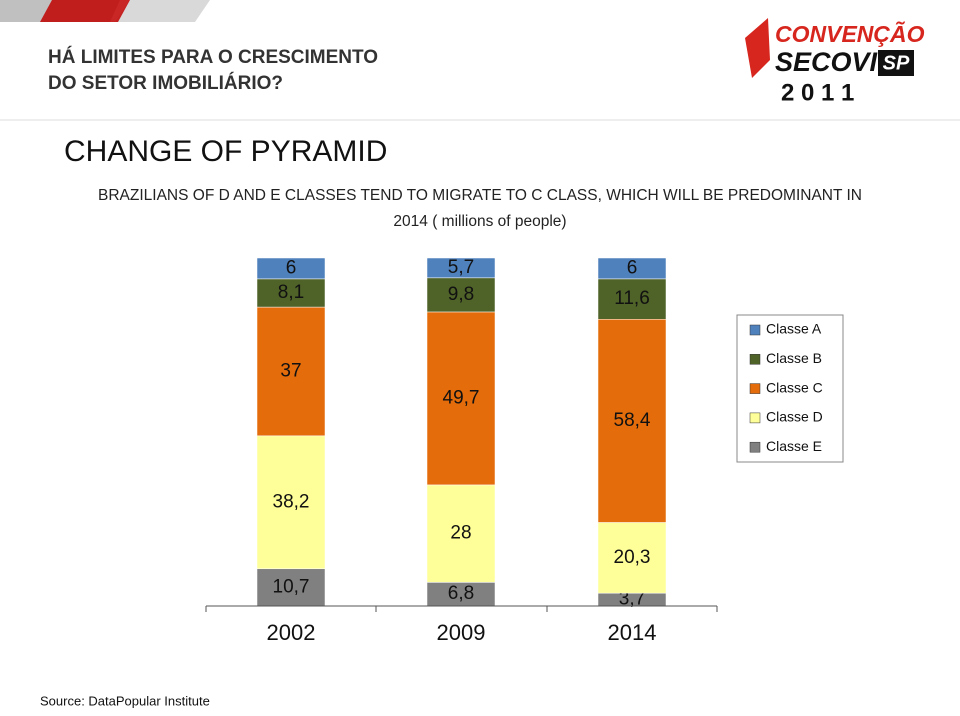 The width and height of the screenshot is (960, 716). What do you see at coordinates (826, 62) in the screenshot?
I see `logo-text: SECOVI` at bounding box center [826, 62].